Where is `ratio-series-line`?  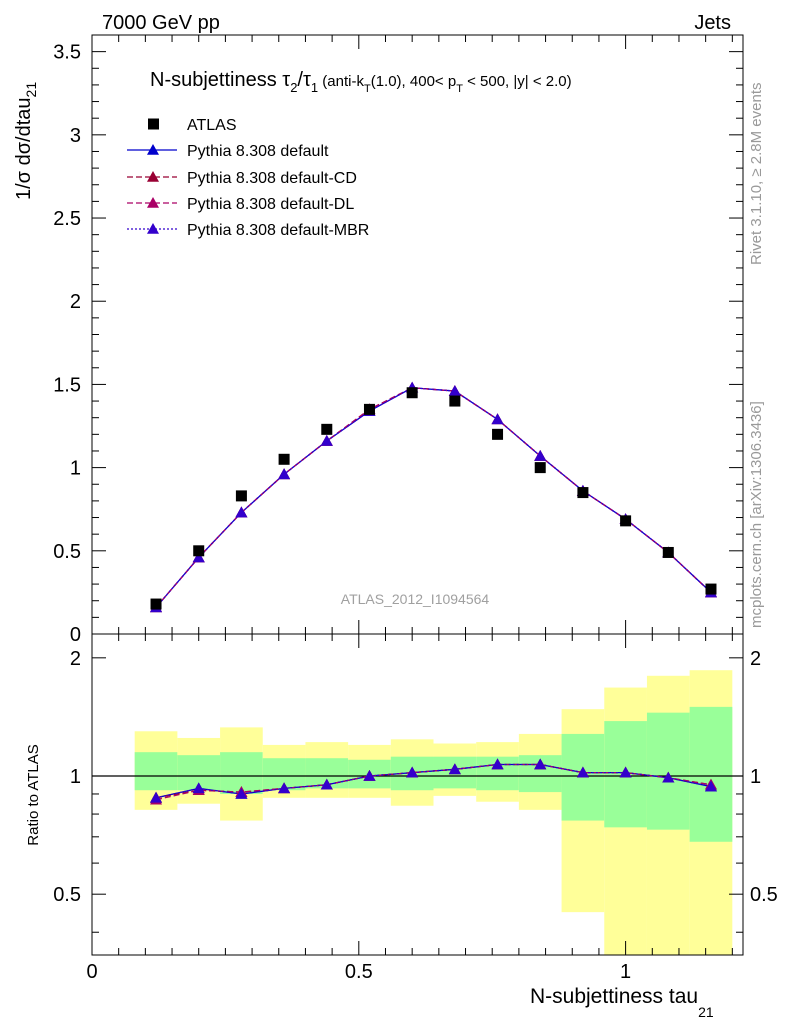
ratio-series-line is located at coordinates (433, 781).